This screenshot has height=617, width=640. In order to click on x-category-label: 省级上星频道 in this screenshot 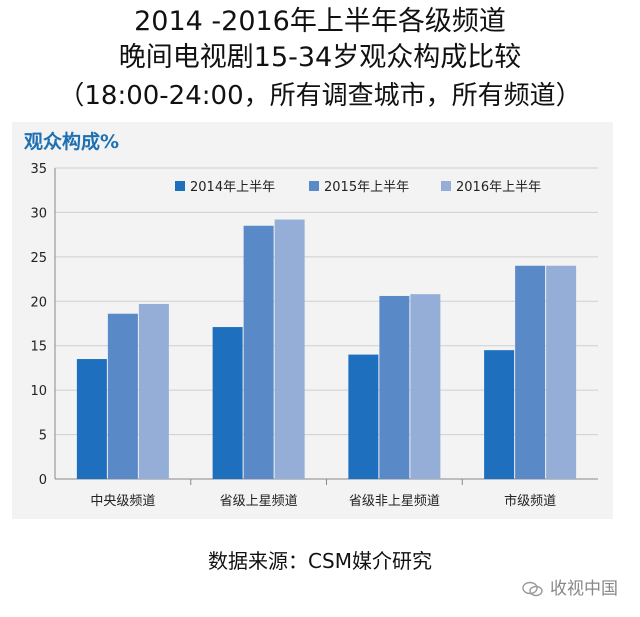, I will do `click(259, 501)`.